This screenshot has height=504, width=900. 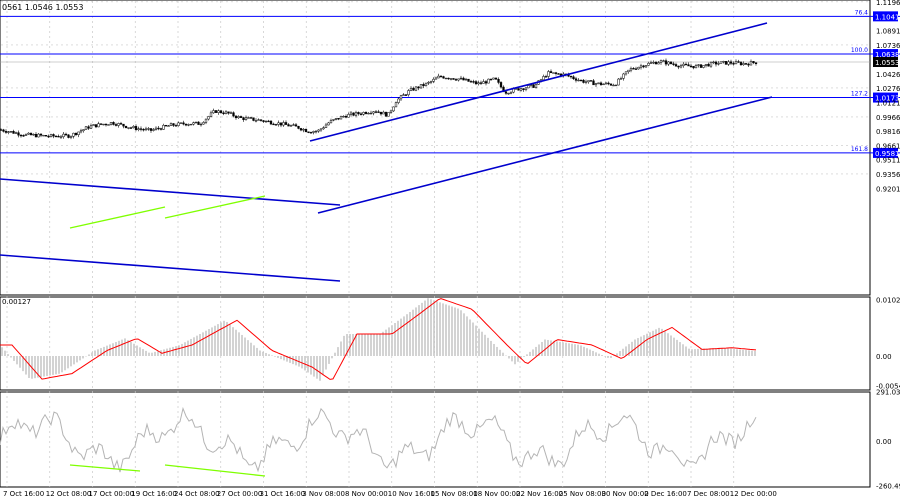 I want to click on oscillator-tick-label: 0.01024, so click(x=888, y=301).